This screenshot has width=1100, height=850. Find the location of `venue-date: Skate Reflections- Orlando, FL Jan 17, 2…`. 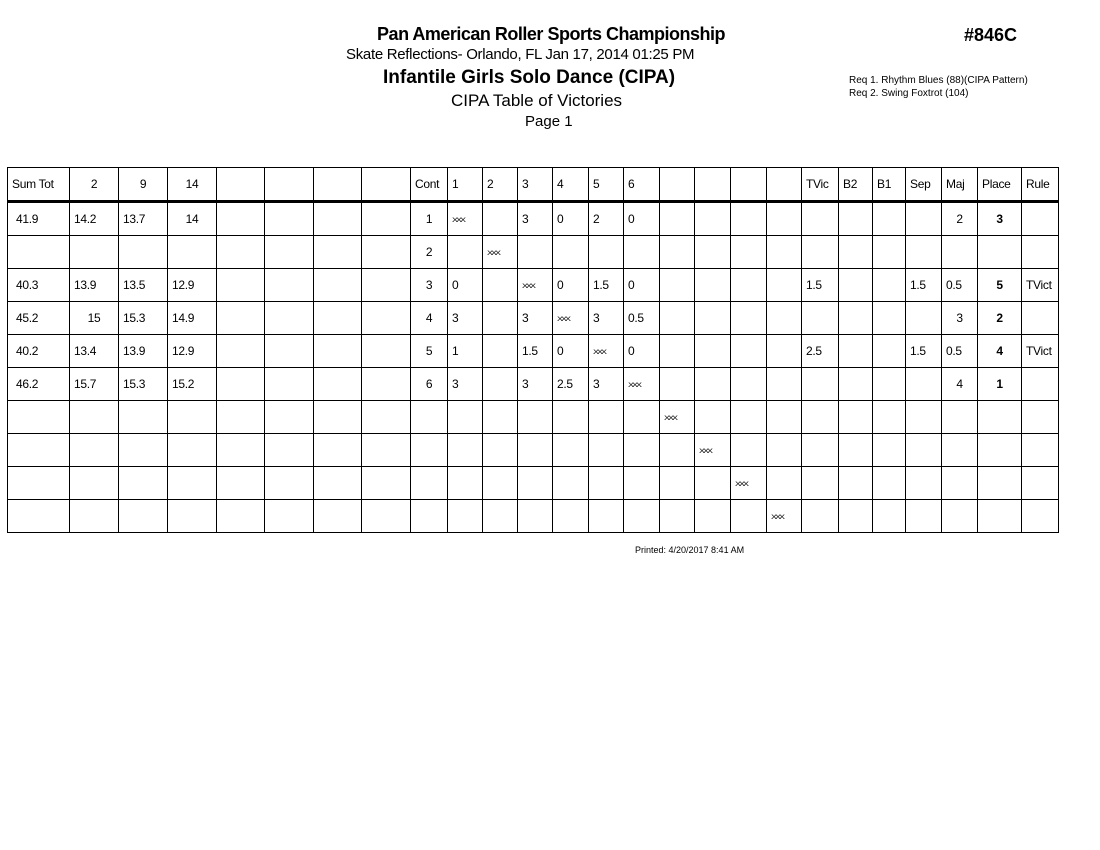

venue-date: Skate Reflections- Orlando, FL Jan 17, 2… is located at coordinates (520, 54).